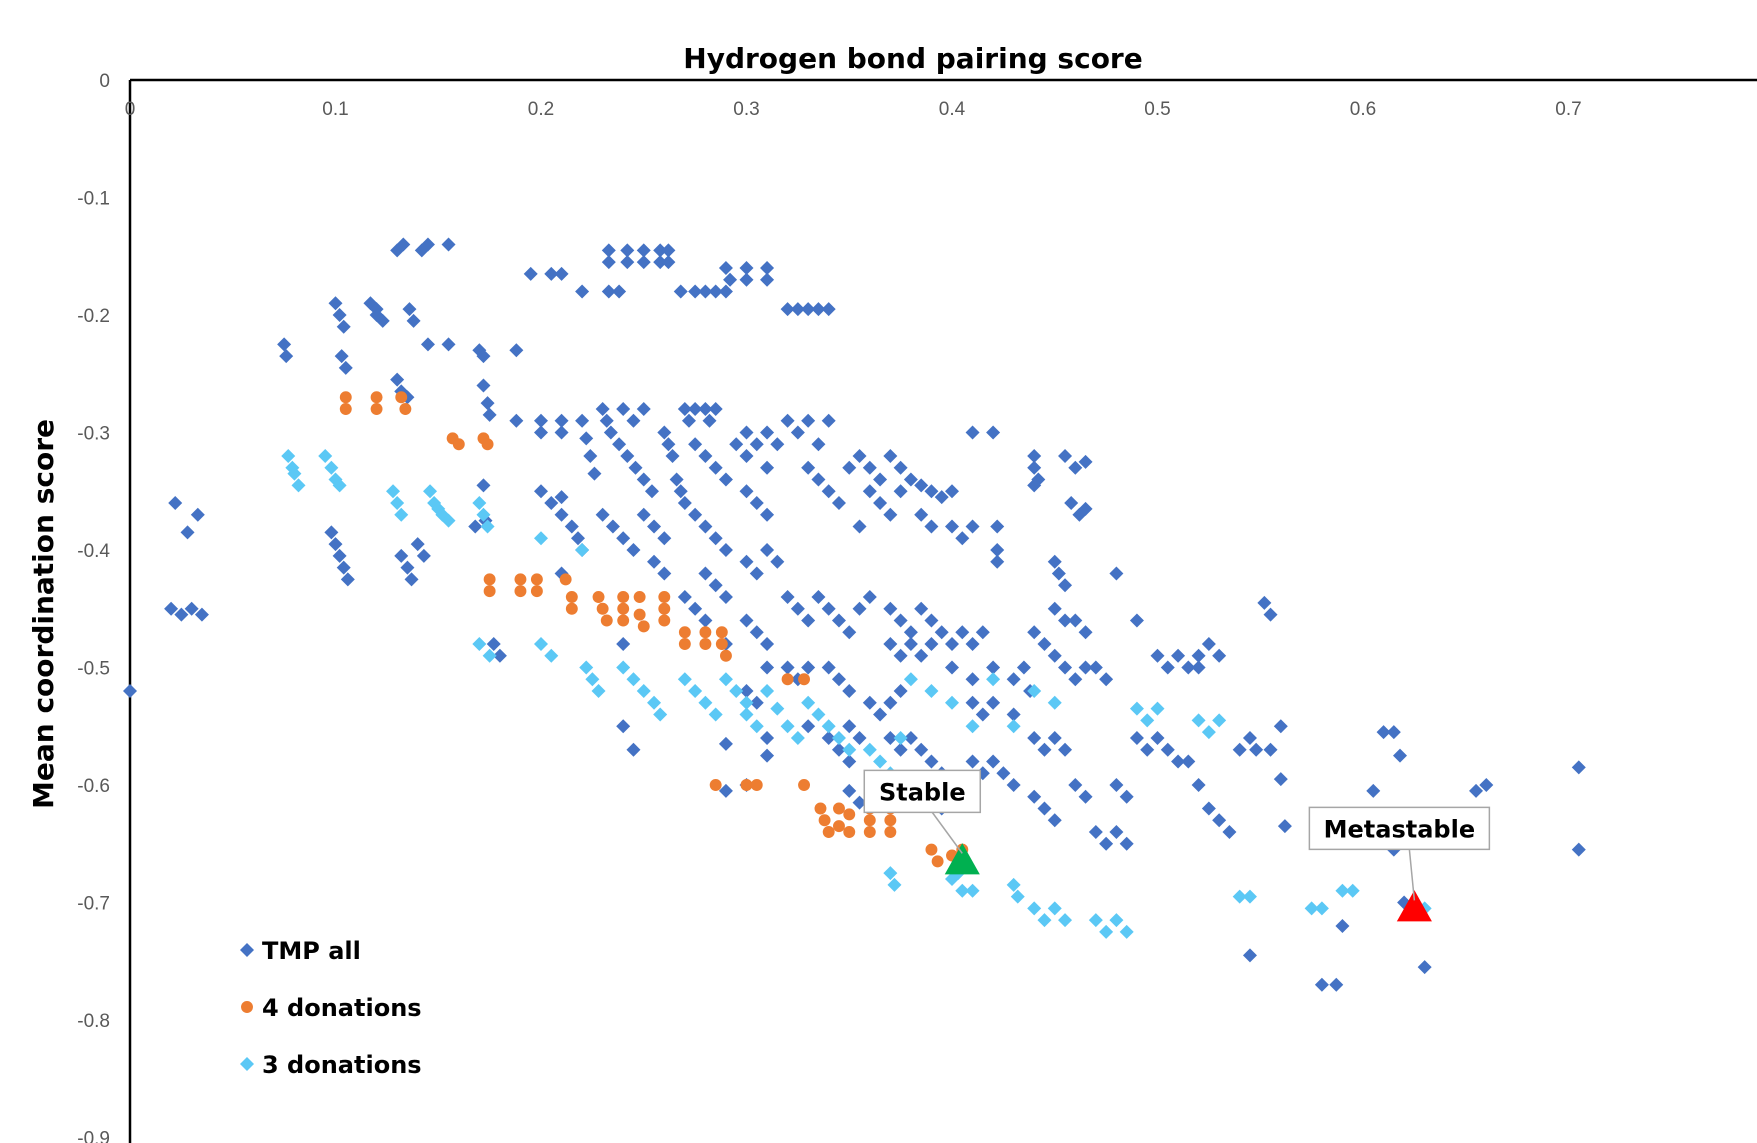 The height and width of the screenshot is (1143, 1757). What do you see at coordinates (93, 607) in the screenshot?
I see `y-tick-labels: 0 -0.1 -0.2 -0.3 -0.4 -0.5 -0.6 -0.7 -0.8 -0.9` at bounding box center [93, 607].